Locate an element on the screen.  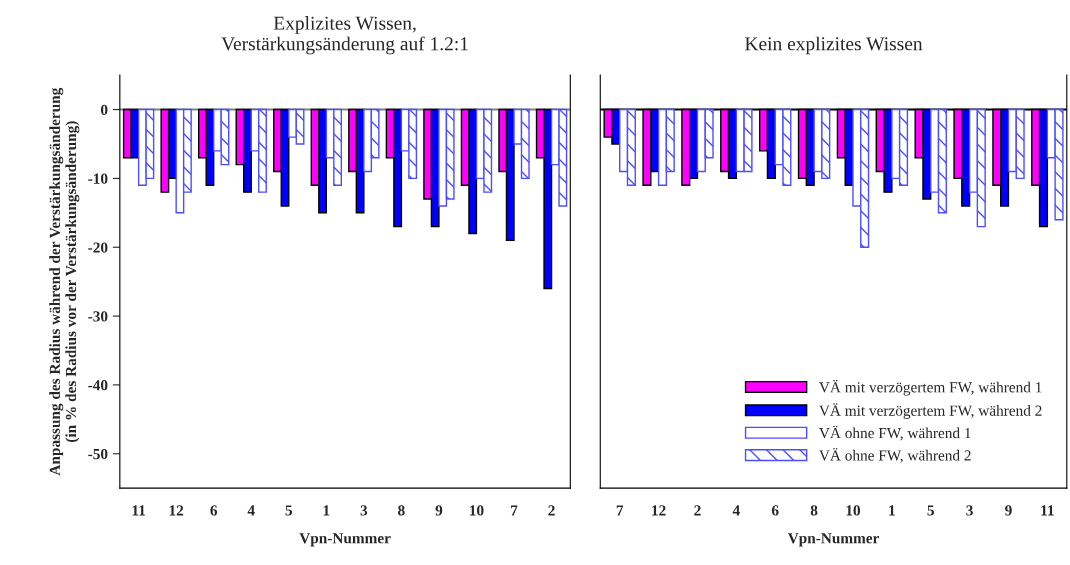
legend-label: VÄ ohne FW, während 1 is located at coordinates (895, 433).